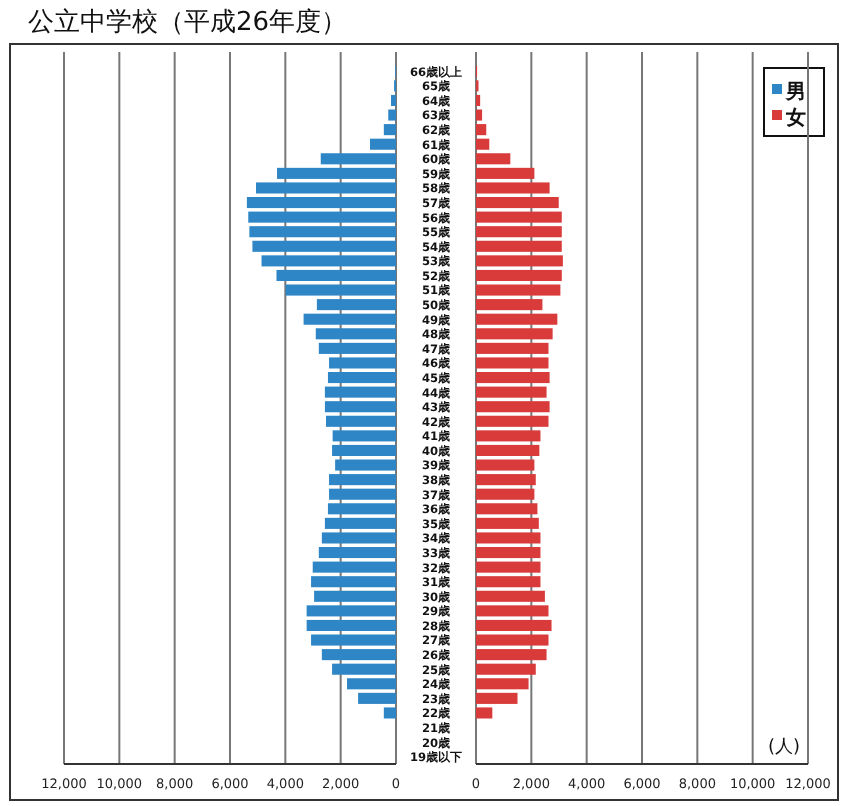  Describe the element at coordinates (795, 118) in the screenshot. I see `legend-label: 女` at that location.